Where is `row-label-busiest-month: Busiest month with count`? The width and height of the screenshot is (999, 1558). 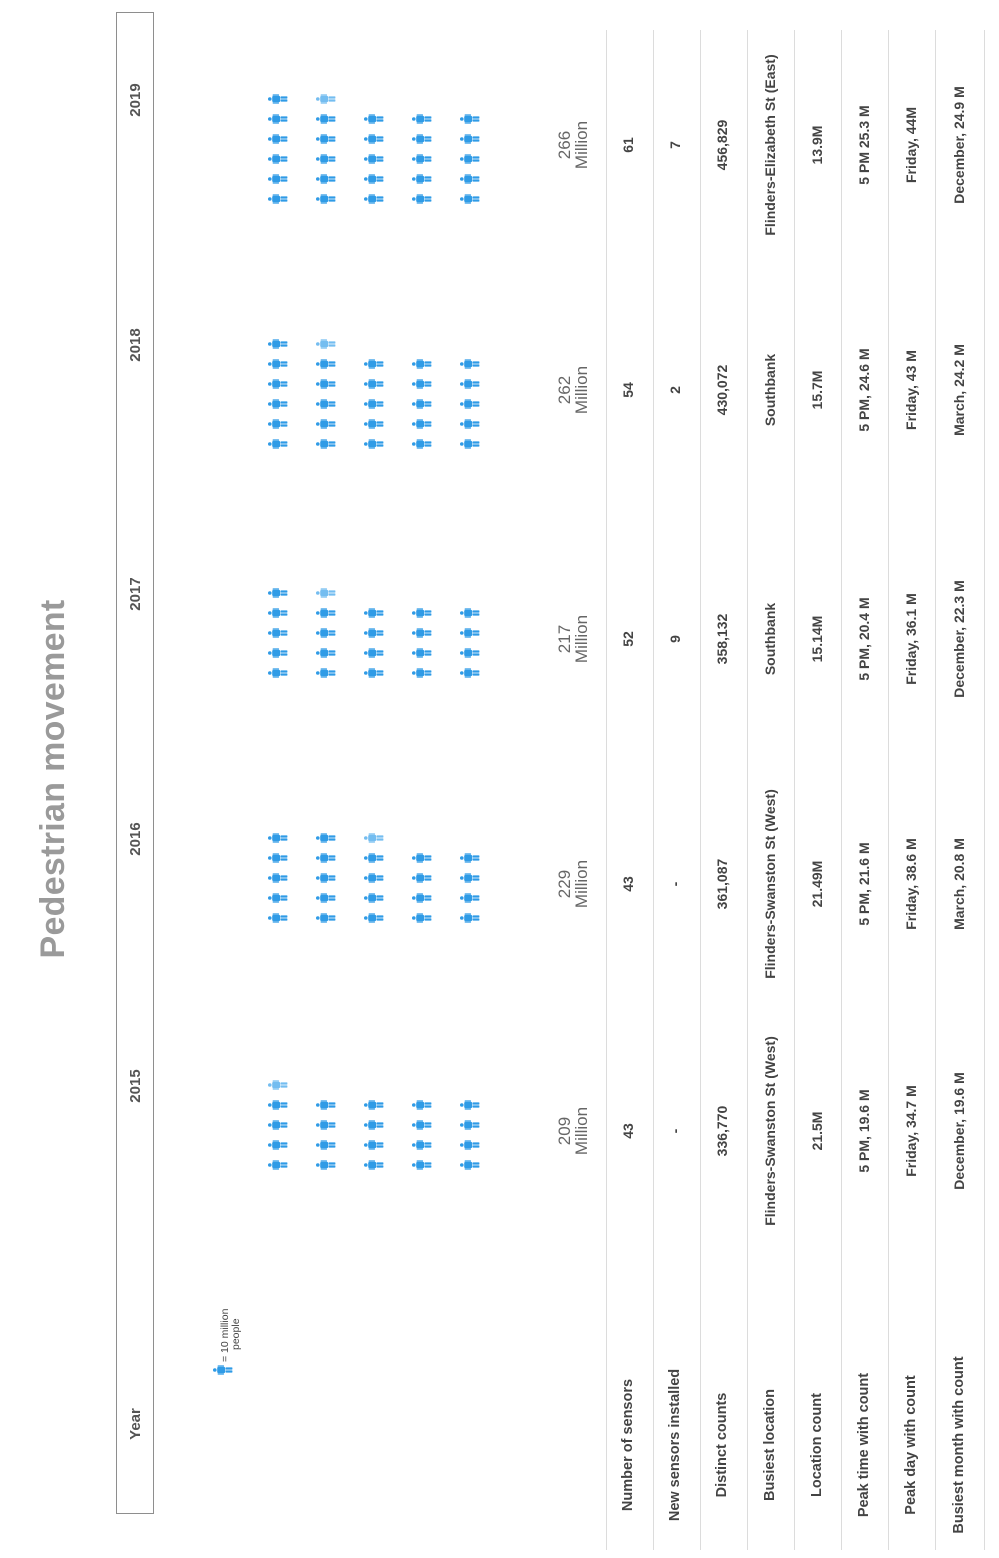
row-label-busiest-month: Busiest month with count is located at coordinates (959, 1445).